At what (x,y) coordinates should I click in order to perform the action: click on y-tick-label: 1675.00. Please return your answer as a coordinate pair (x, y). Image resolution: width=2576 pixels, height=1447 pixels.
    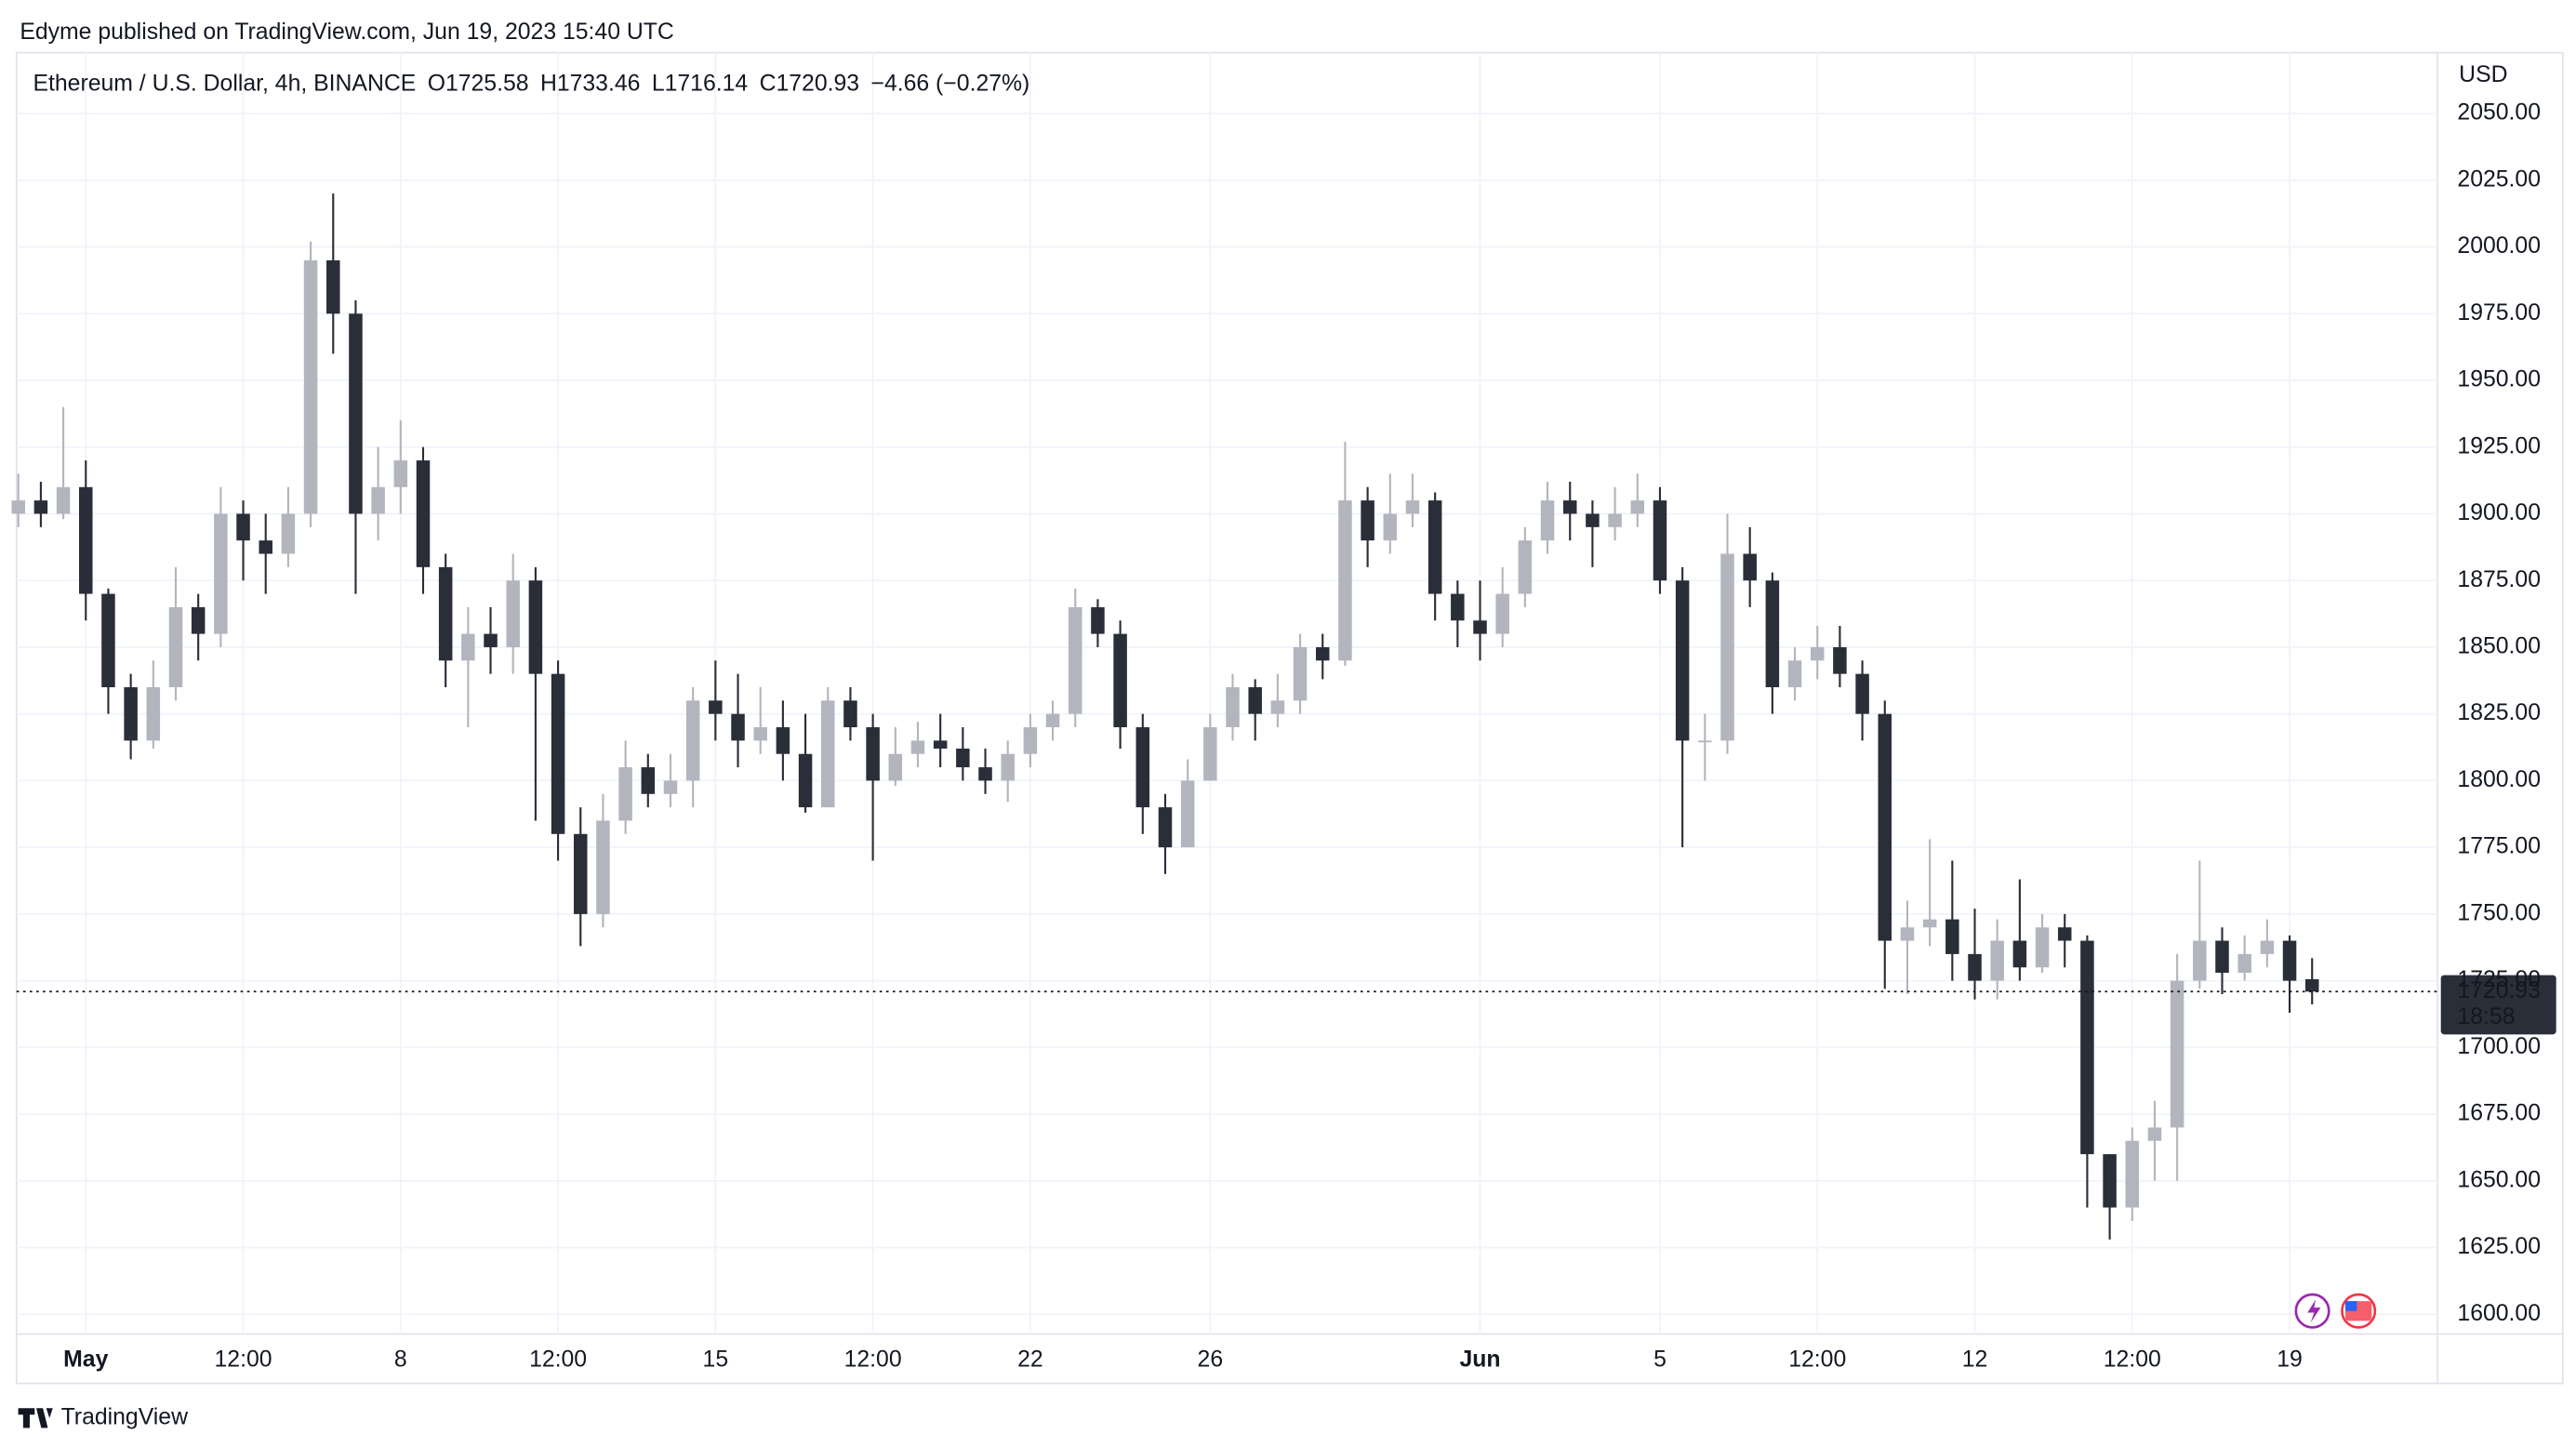
    Looking at the image, I should click on (2499, 1113).